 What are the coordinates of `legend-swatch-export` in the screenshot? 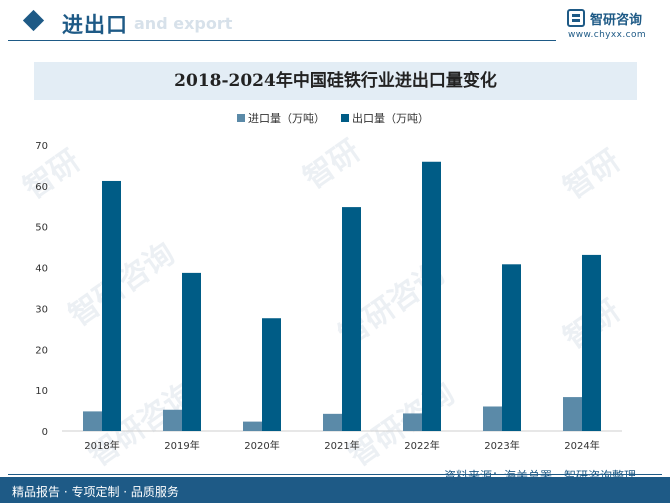 It's located at (345, 118).